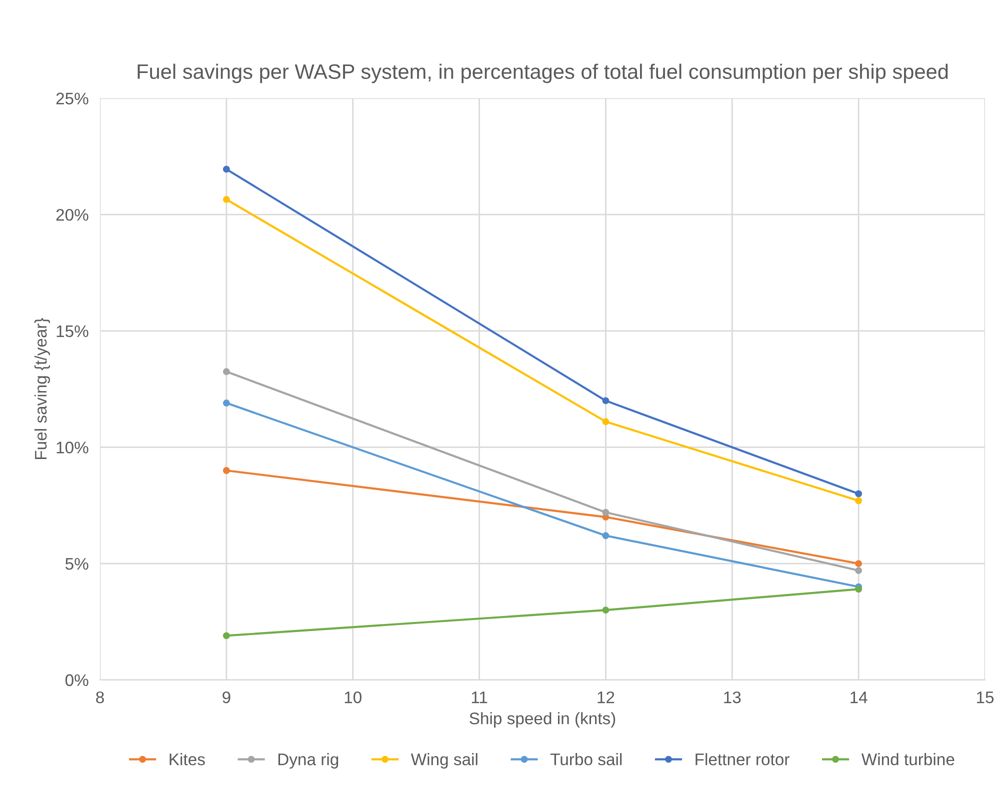  Describe the element at coordinates (743, 759) in the screenshot. I see `legend-label: Flettner rotor` at that location.